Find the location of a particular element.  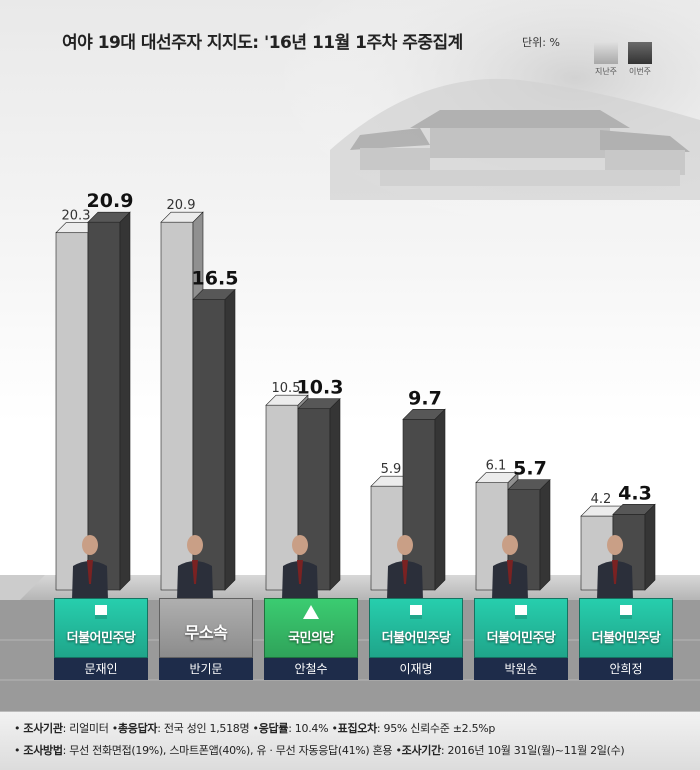

bar-current-1-side is located at coordinates (230, 439).